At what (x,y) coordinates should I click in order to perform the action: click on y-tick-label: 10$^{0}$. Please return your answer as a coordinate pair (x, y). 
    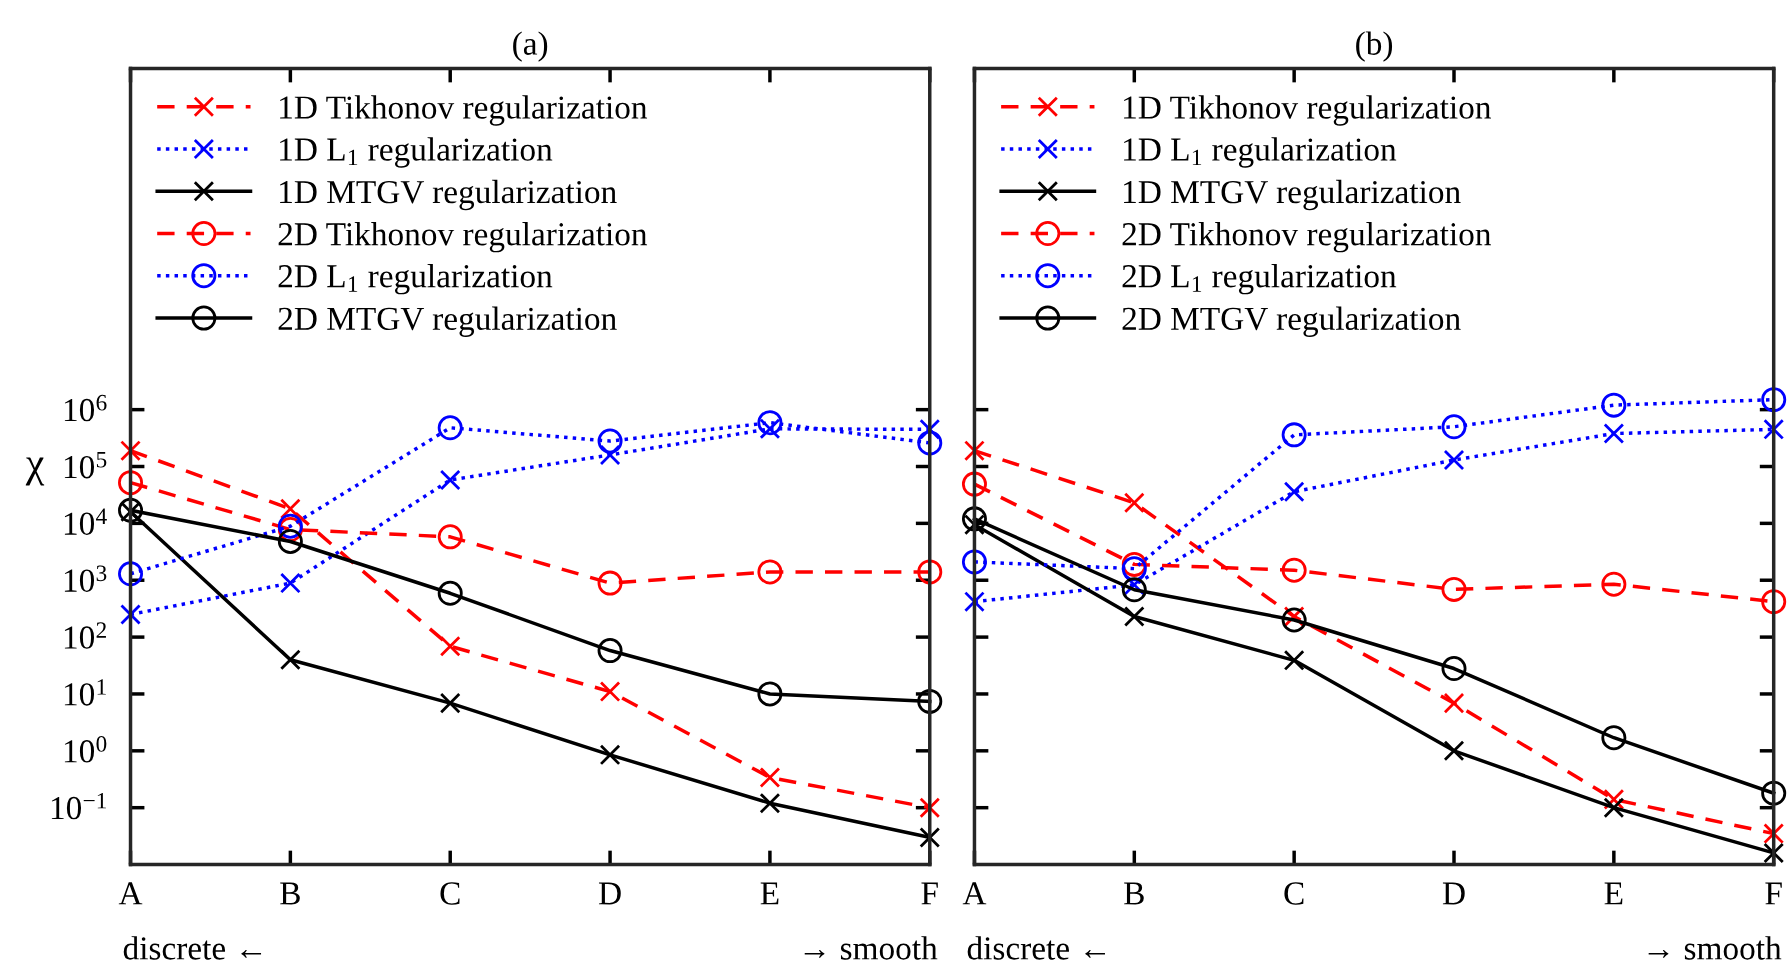
    Looking at the image, I should click on (85, 749).